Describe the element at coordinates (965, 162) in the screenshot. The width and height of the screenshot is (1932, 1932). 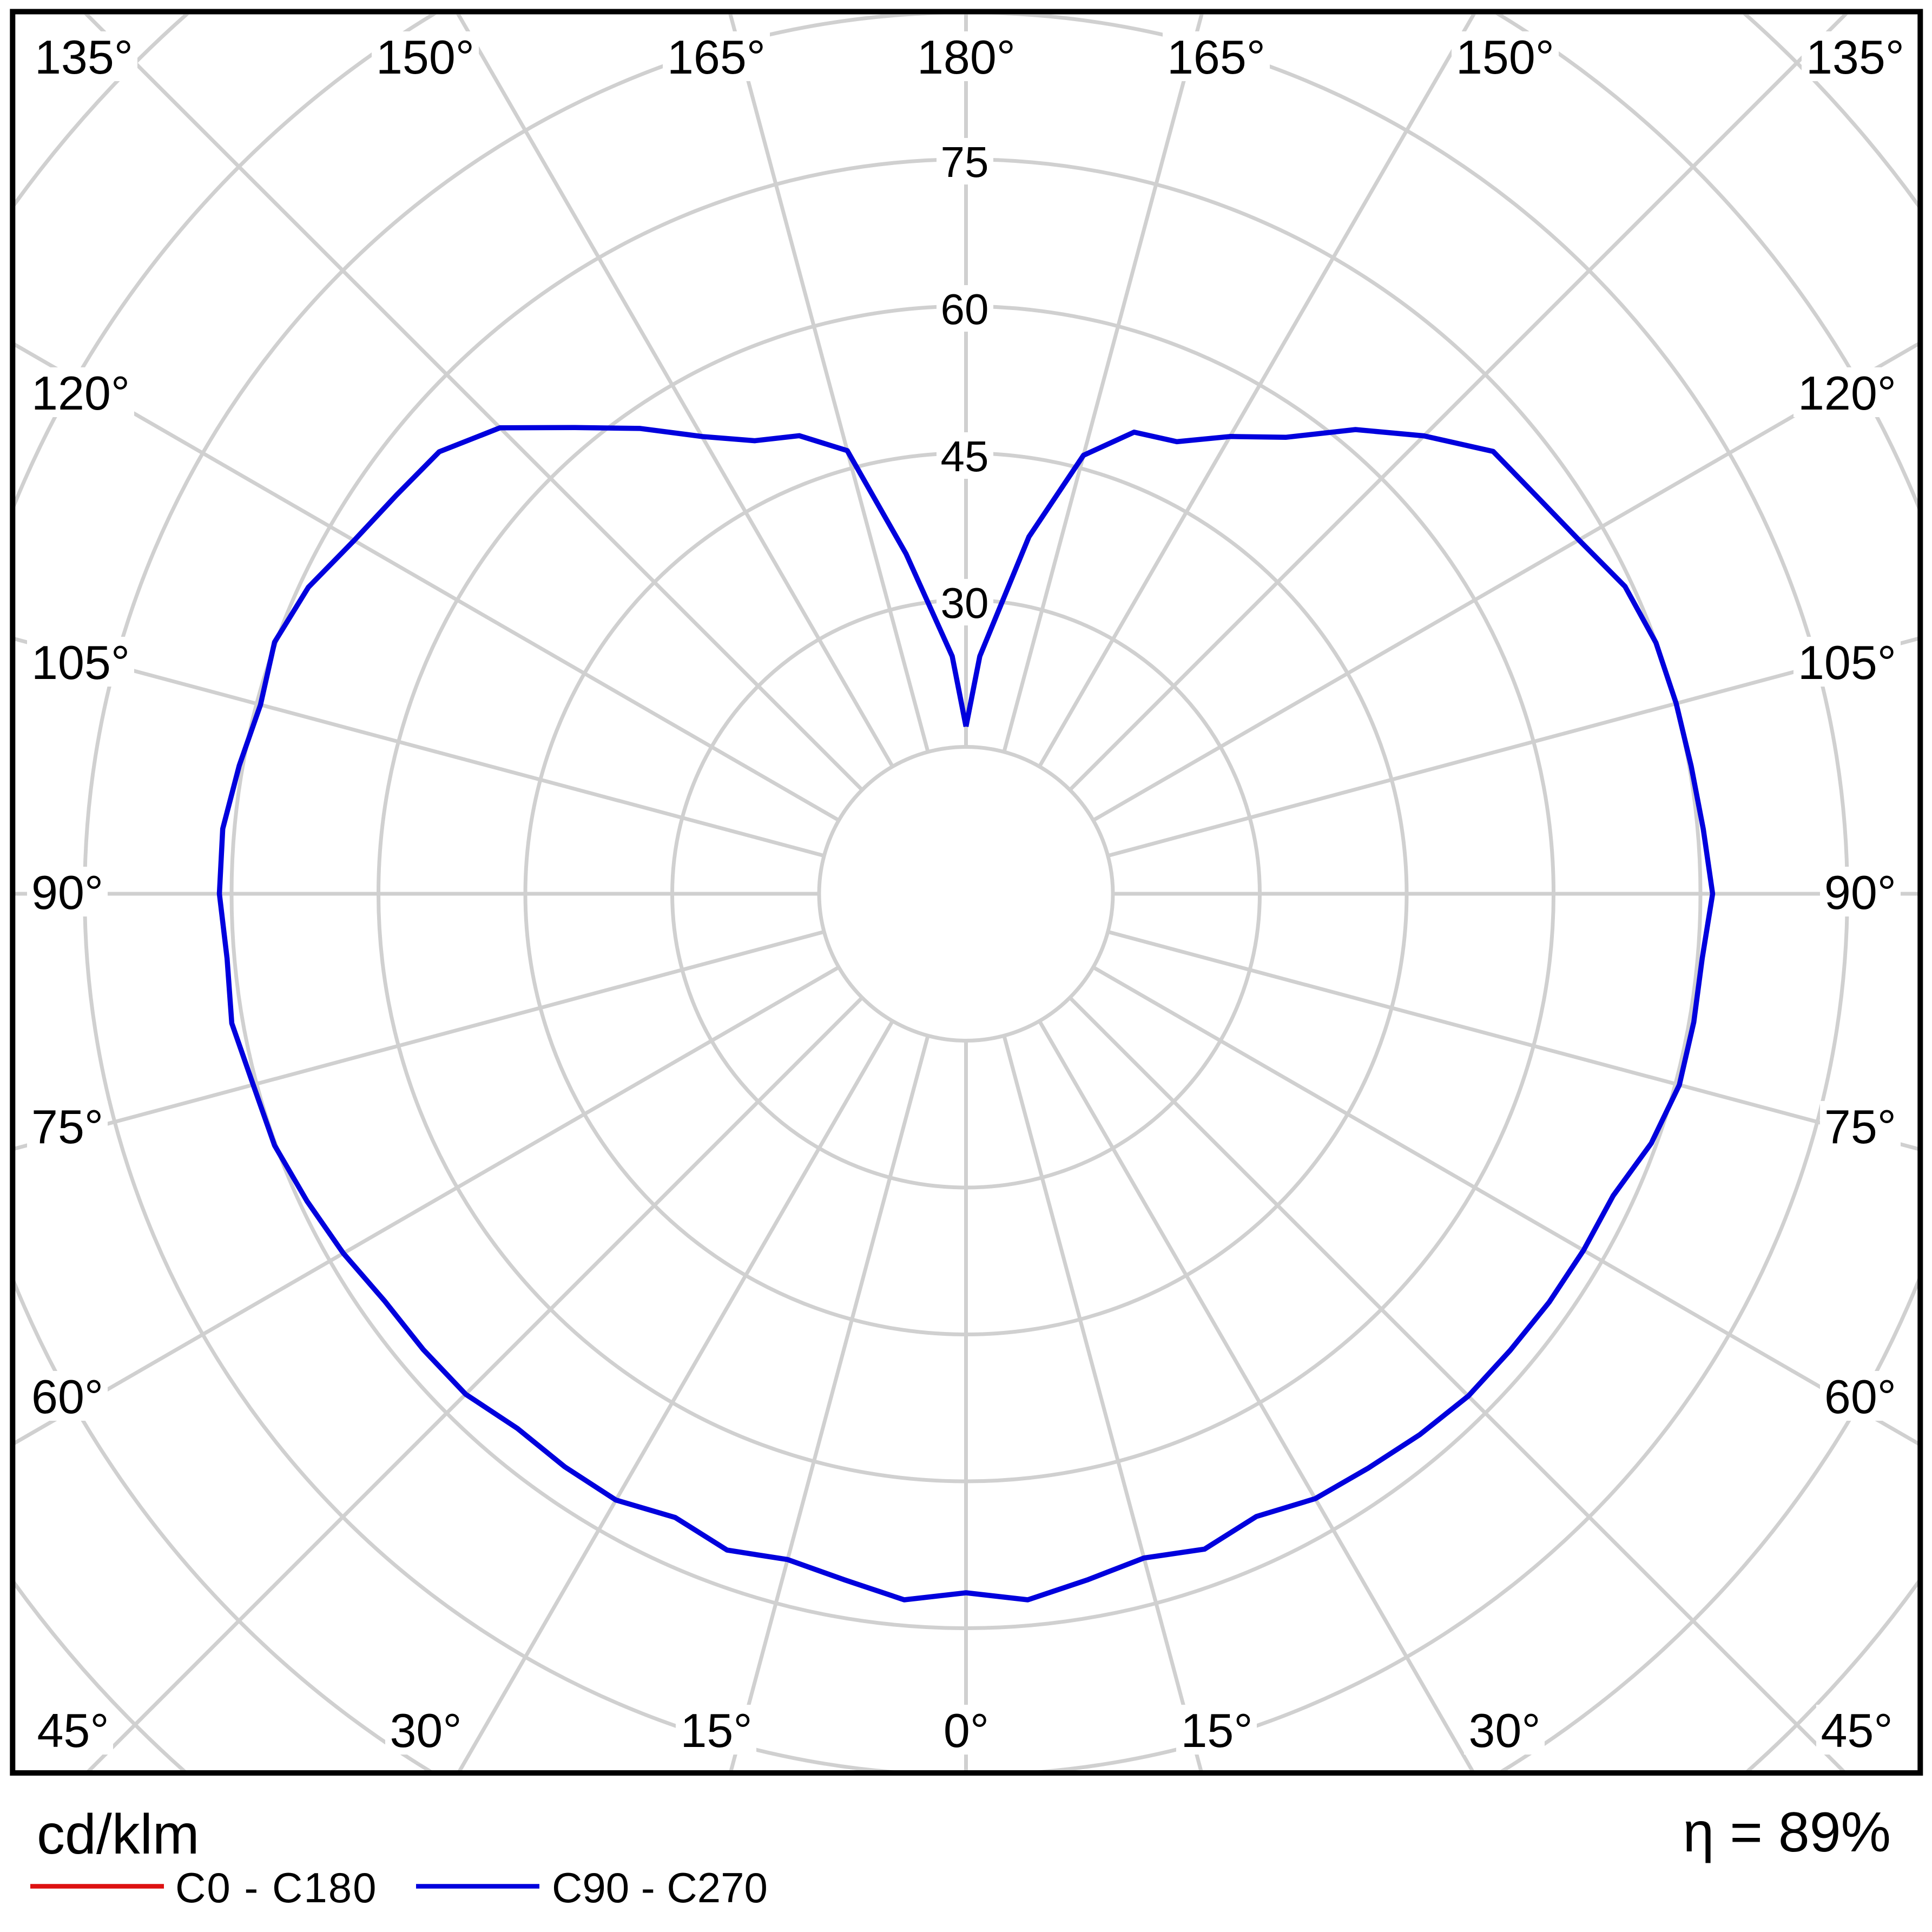
I see `svg-text: 75` at that location.